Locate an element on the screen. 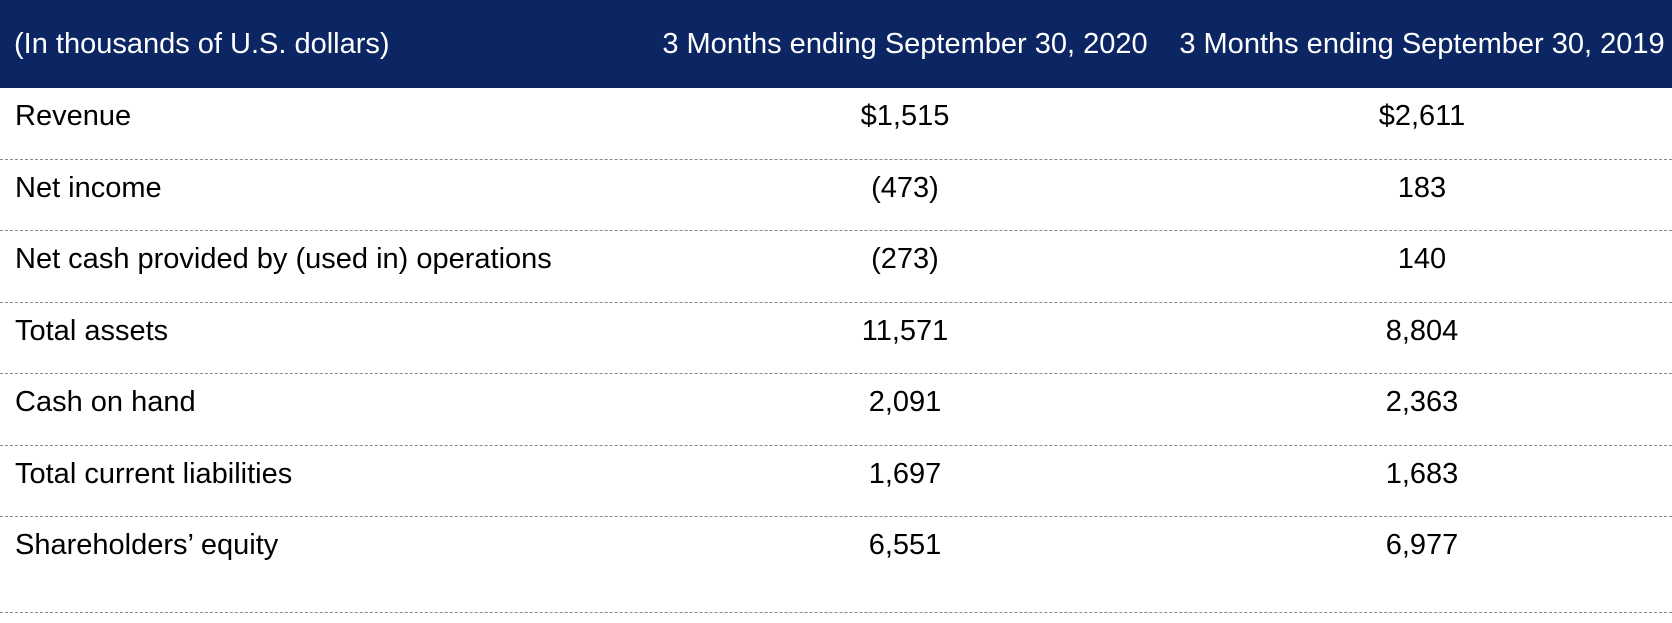  column-header-2019: 3 Months ending September 30, 2019 is located at coordinates (1422, 43).